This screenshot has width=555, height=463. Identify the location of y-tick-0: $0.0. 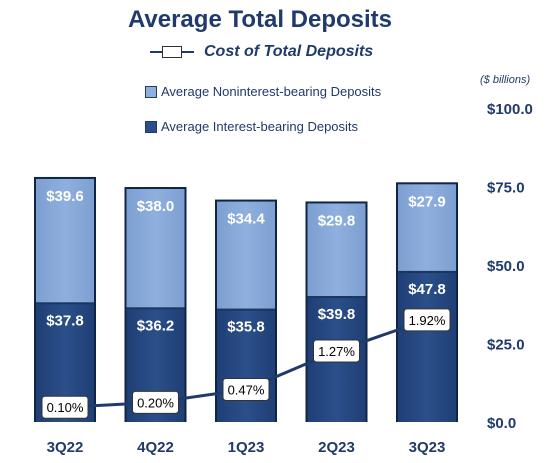
(501, 423).